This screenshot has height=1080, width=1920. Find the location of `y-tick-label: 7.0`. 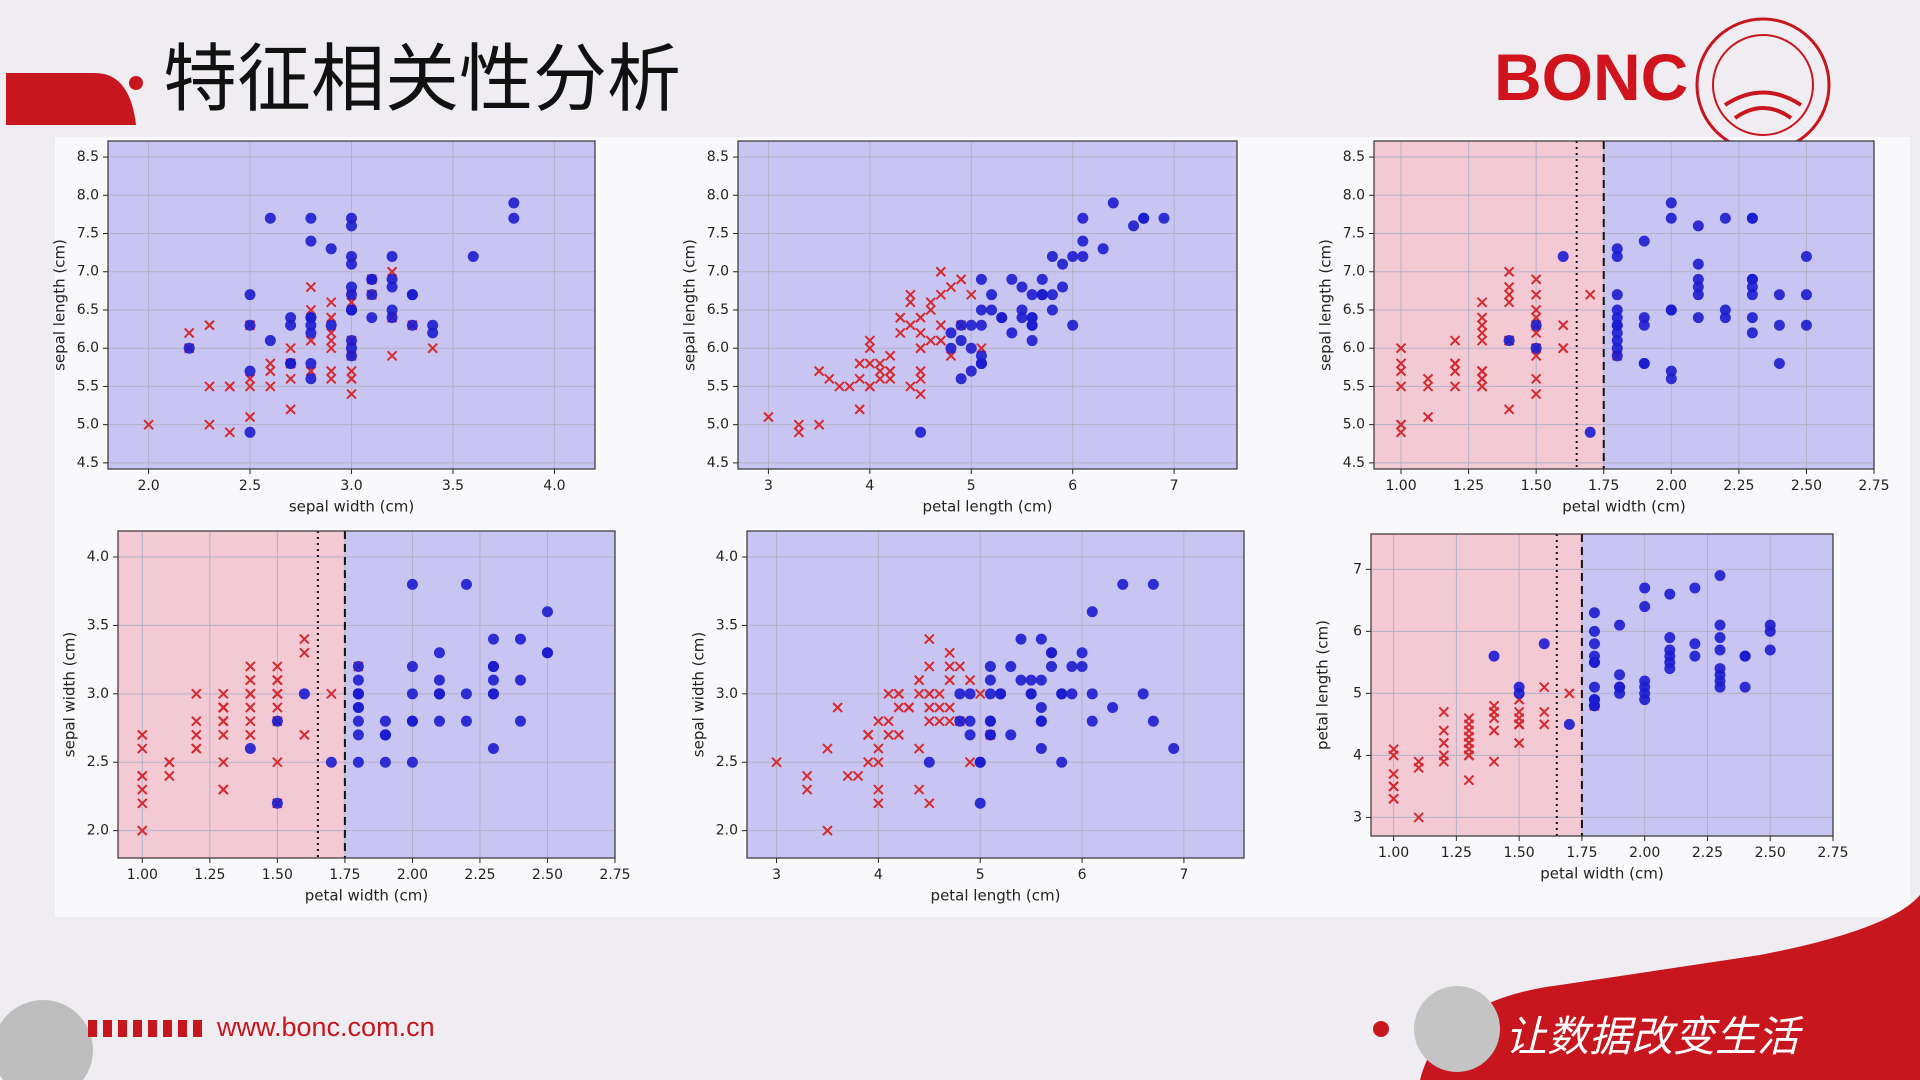

y-tick-label: 7.0 is located at coordinates (718, 272).